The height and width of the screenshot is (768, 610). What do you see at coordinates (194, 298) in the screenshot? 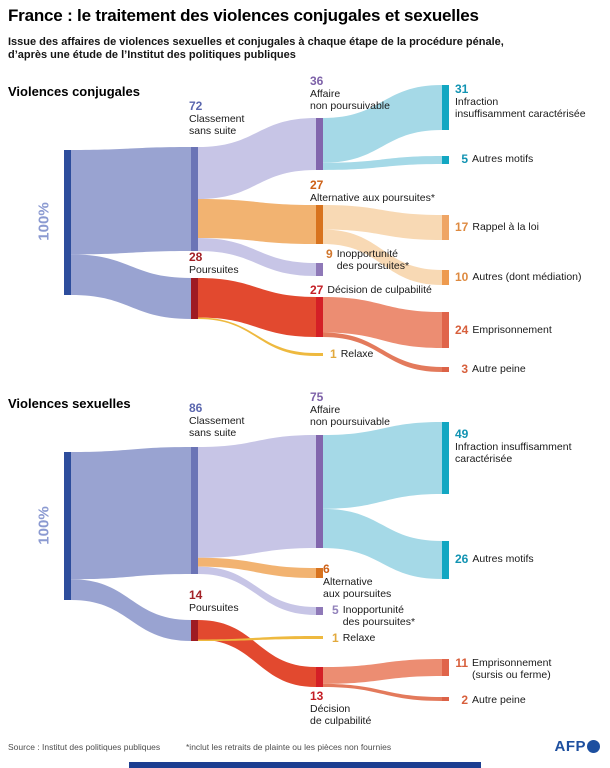
I see `node-0-poursuites` at bounding box center [194, 298].